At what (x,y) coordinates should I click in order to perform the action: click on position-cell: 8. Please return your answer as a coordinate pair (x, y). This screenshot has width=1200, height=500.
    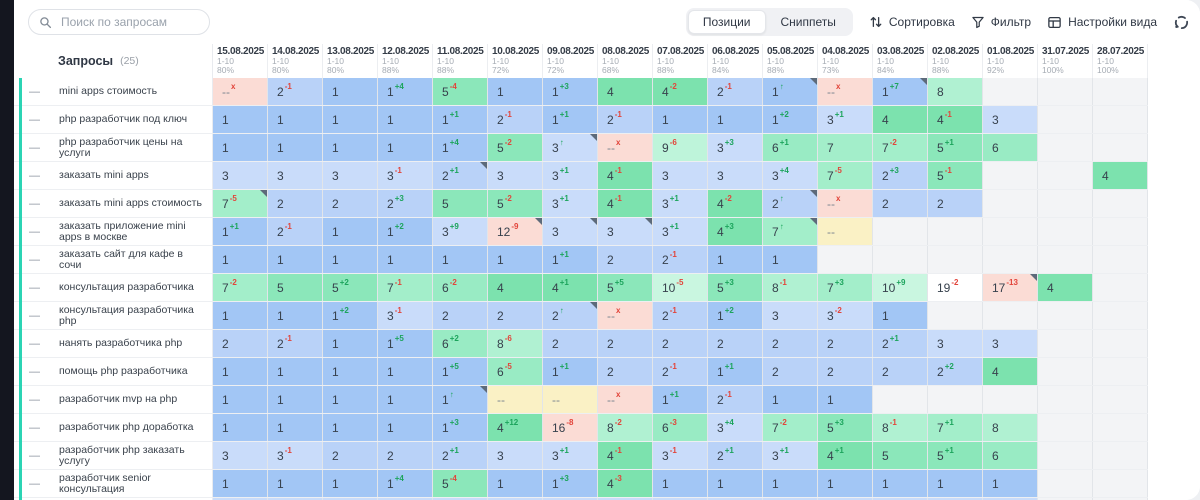
    Looking at the image, I should click on (955, 91).